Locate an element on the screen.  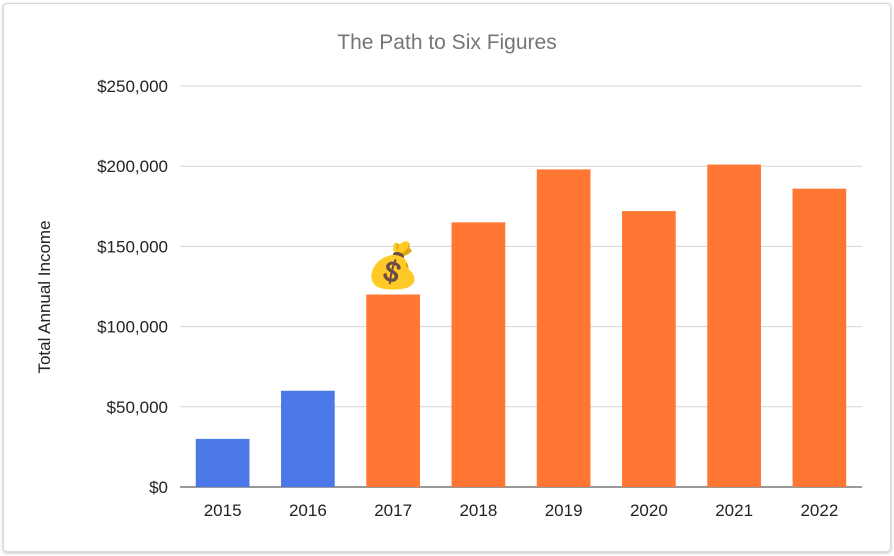
bar-2018 is located at coordinates (478, 354).